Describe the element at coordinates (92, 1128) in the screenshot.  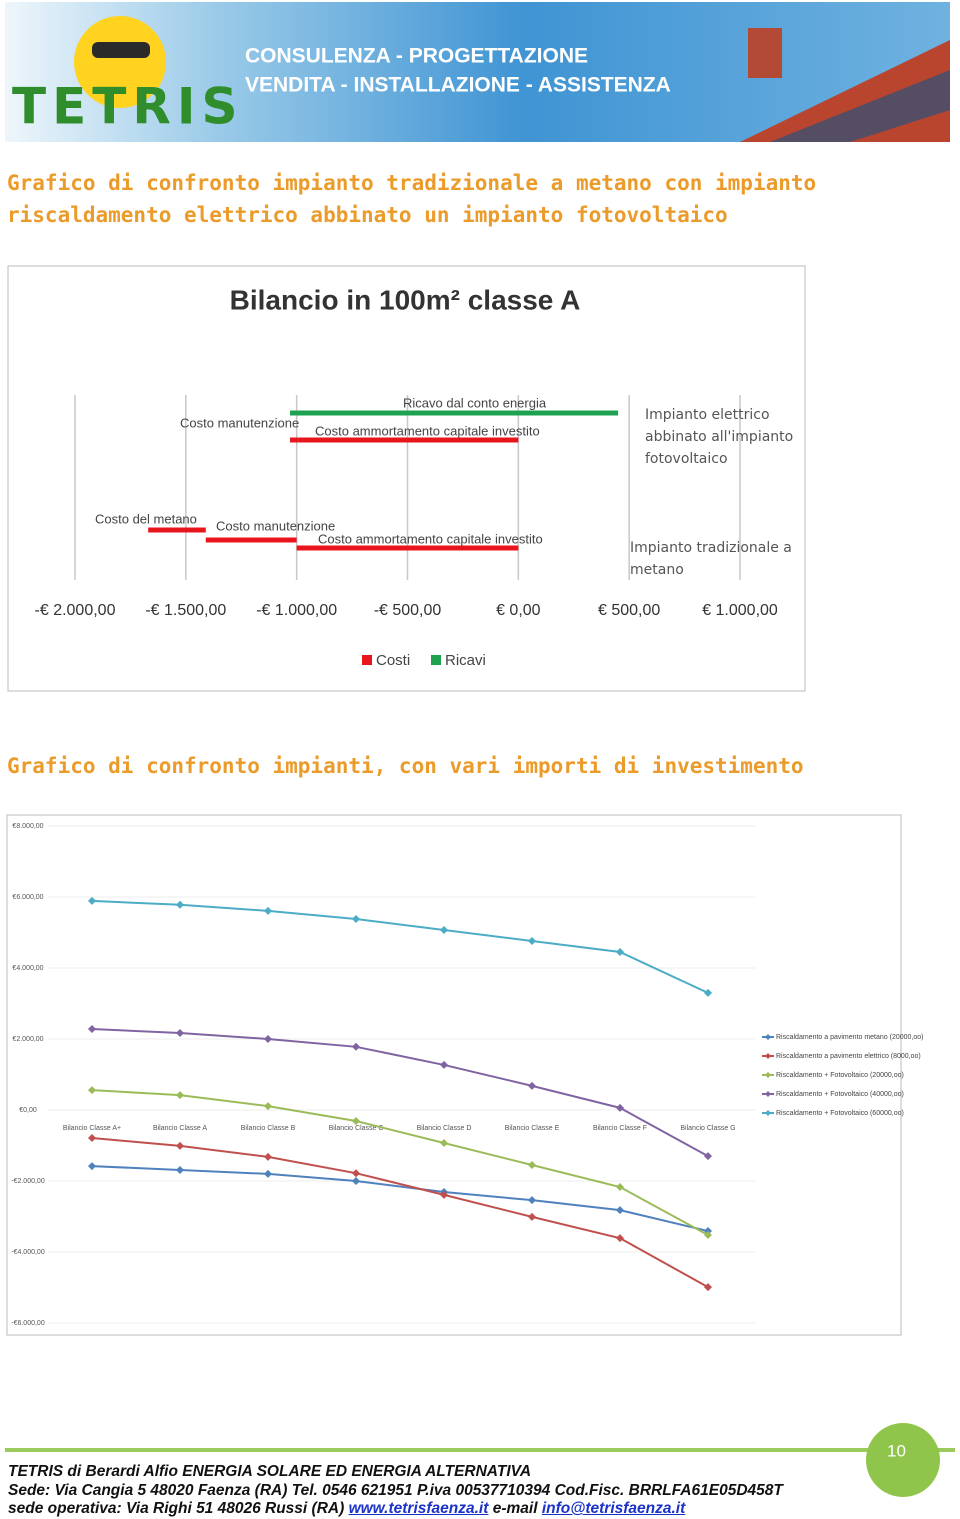
I see `x-tick-label: Bilancio Classe A+` at that location.